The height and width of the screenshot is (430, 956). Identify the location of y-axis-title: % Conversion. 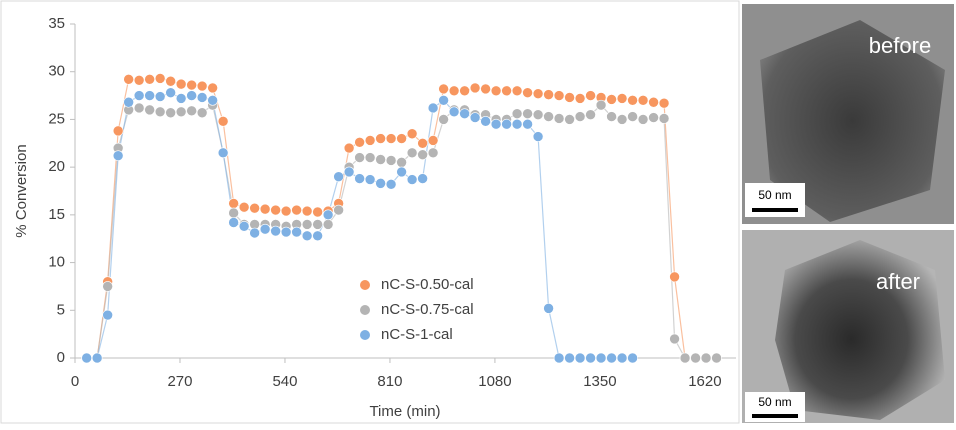
(21, 190).